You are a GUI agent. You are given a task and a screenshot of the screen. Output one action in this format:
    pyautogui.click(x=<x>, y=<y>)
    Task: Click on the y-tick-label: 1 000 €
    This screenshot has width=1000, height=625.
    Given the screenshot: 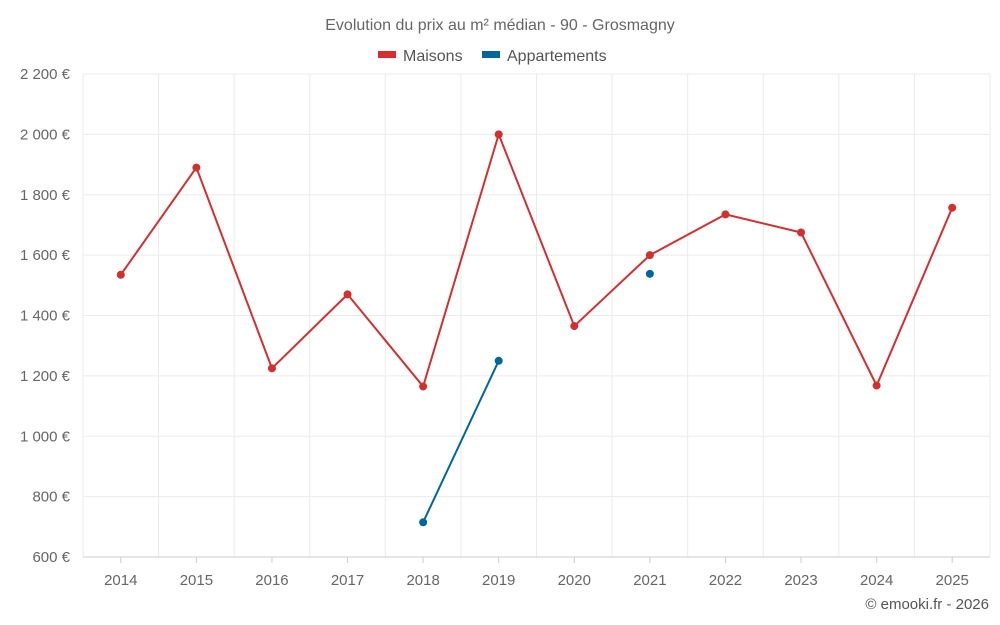 What is the action you would take?
    pyautogui.click(x=45, y=436)
    